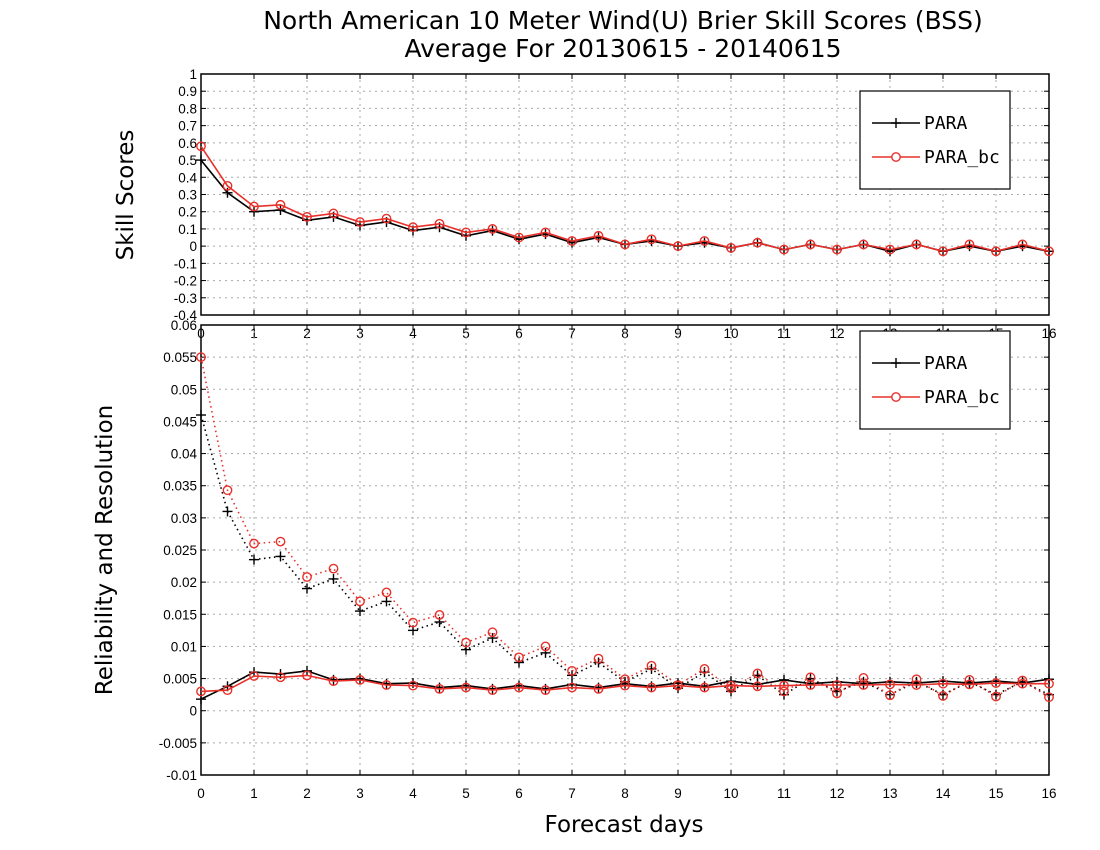 The height and width of the screenshot is (850, 1100). I want to click on x-tick-label: 0, so click(201, 793).